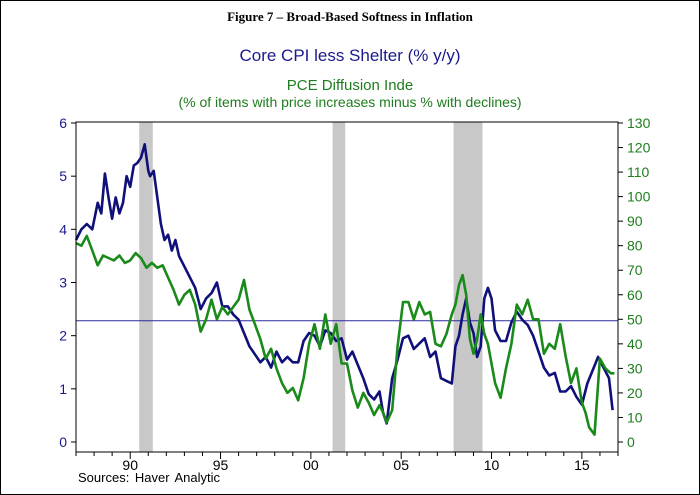 Image resolution: width=700 pixels, height=495 pixels. What do you see at coordinates (582, 465) in the screenshot?
I see `x-tick-label: 15` at bounding box center [582, 465].